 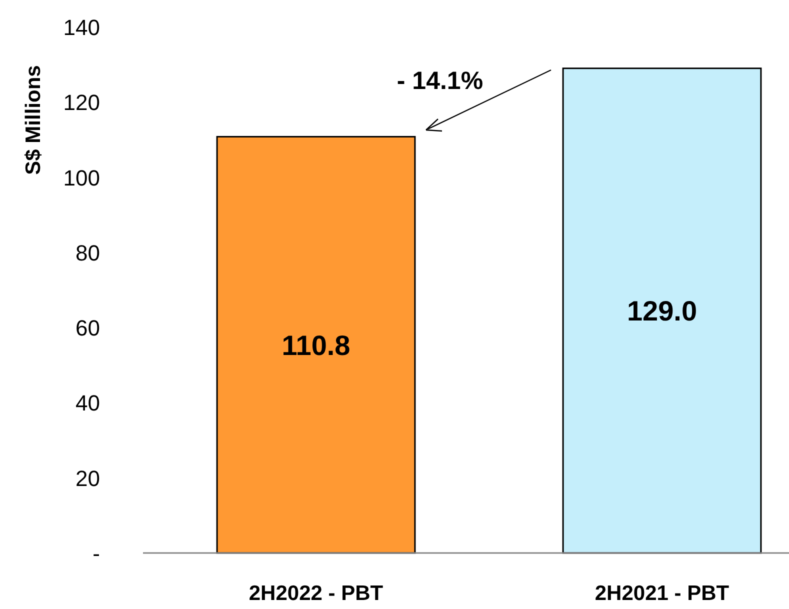 I want to click on x-tick-label: 2H2022 - PBT, so click(x=316, y=593).